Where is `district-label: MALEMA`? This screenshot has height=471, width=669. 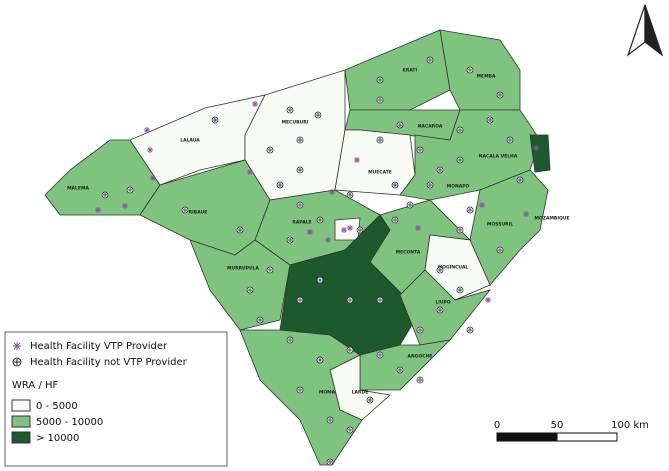 district-label: MALEMA is located at coordinates (78, 189).